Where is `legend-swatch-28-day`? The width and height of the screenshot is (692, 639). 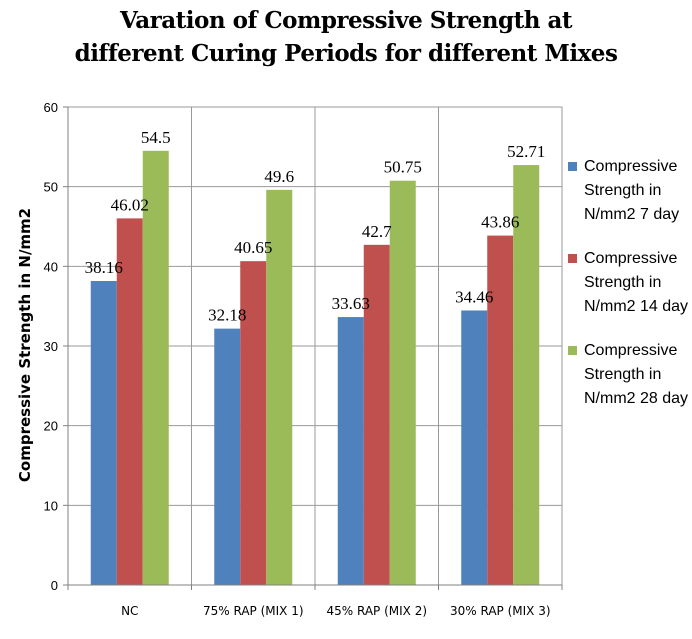 legend-swatch-28-day is located at coordinates (572, 350).